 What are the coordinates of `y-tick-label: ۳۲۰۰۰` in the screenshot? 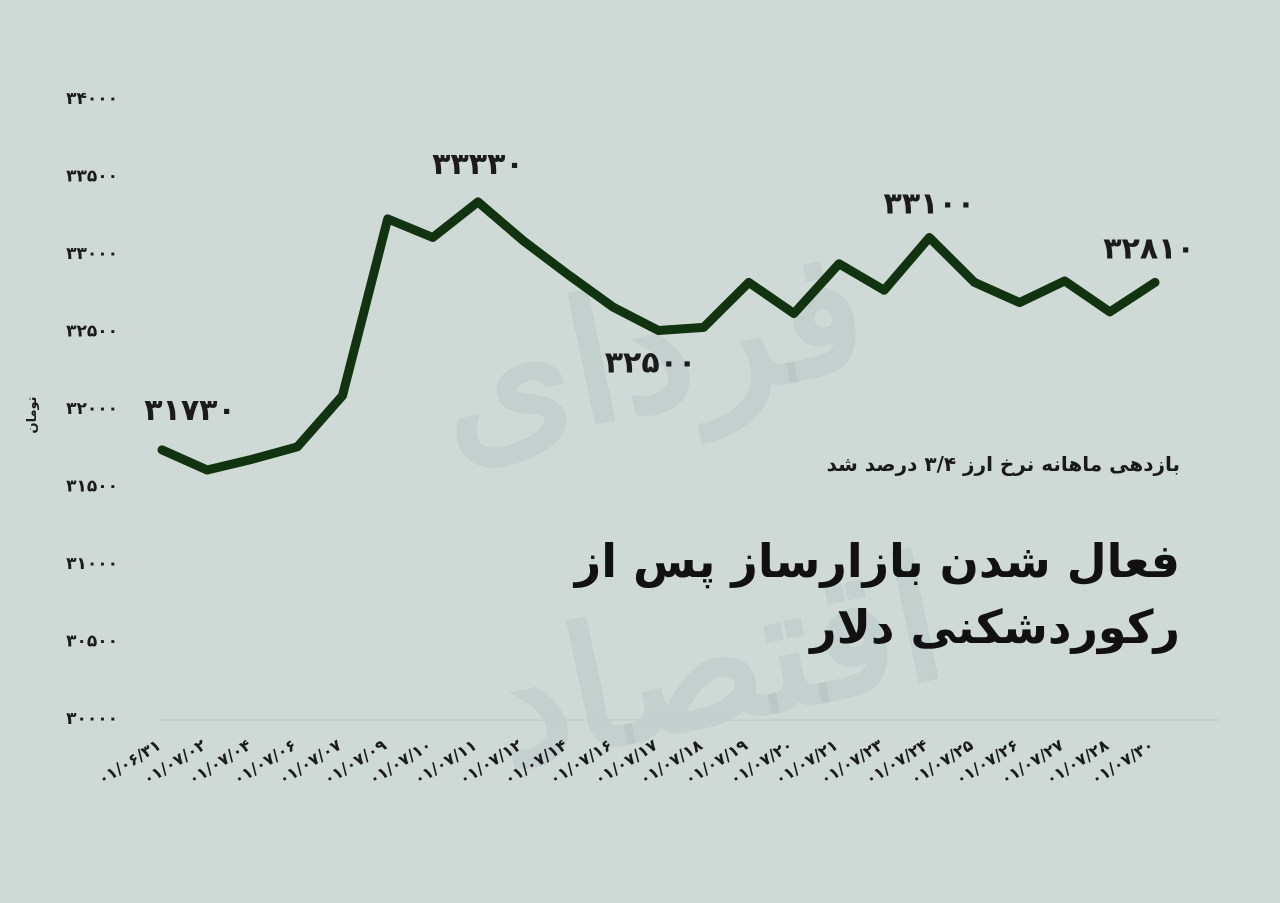 It's located at (92, 409).